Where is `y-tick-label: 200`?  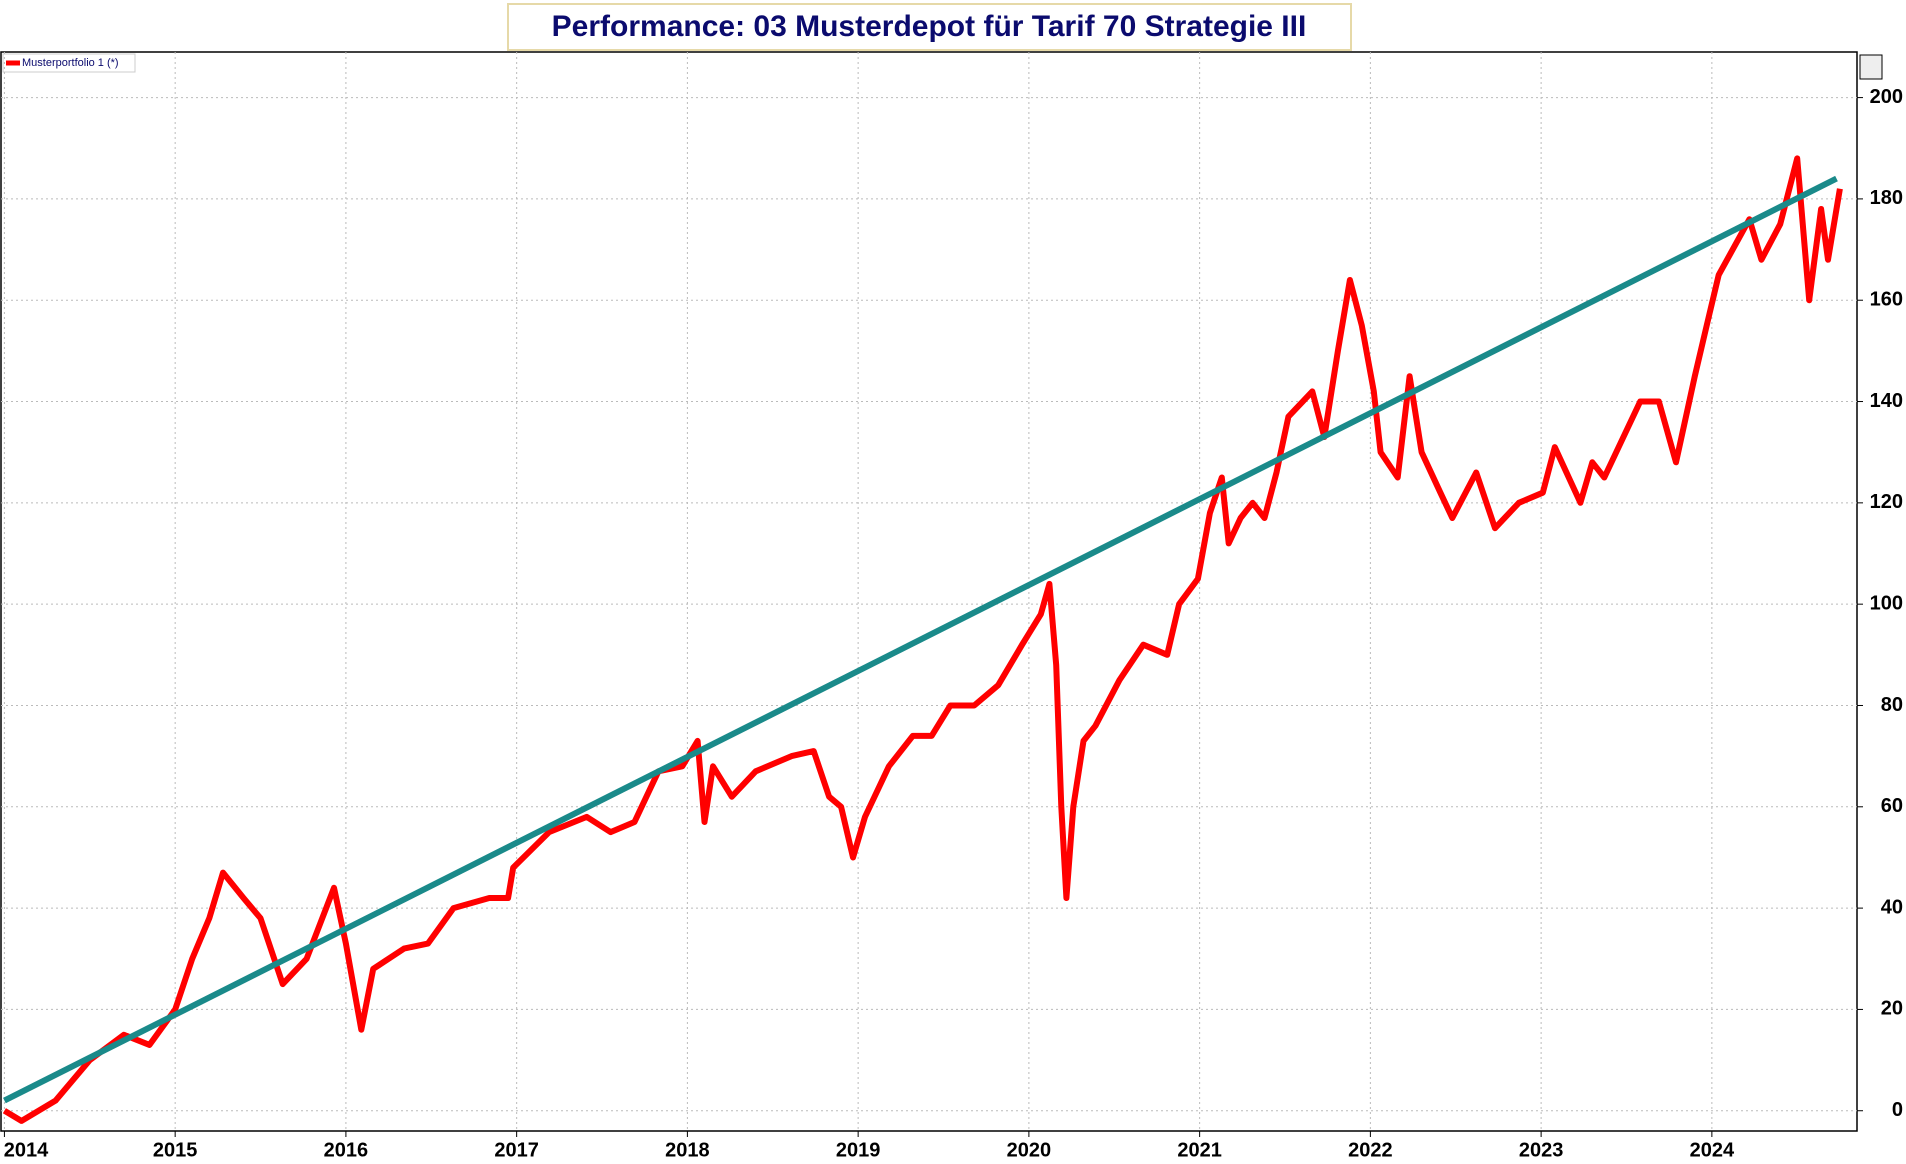 y-tick-label: 200 is located at coordinates (1886, 97).